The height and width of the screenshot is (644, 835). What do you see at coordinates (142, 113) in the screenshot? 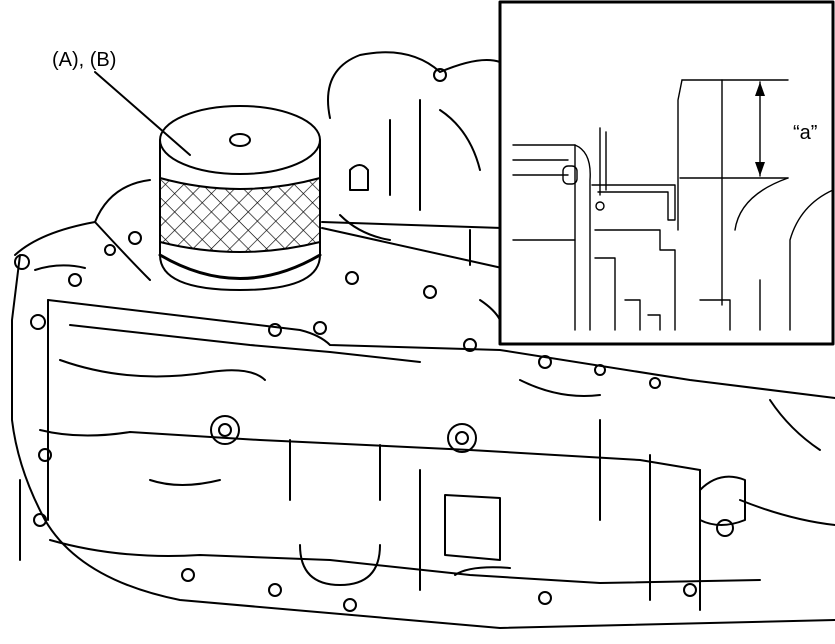
I see `label-leader-line` at bounding box center [142, 113].